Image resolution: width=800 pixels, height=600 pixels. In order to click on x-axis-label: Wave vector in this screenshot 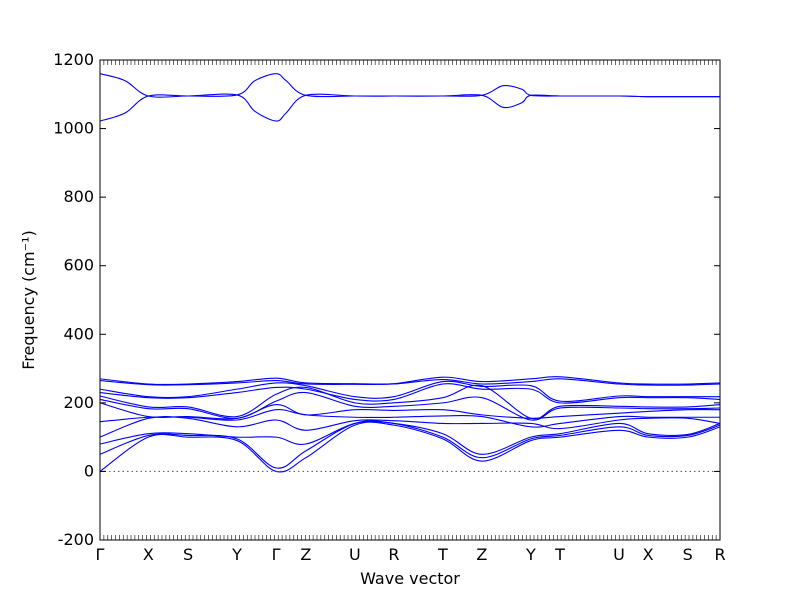, I will do `click(410, 578)`.